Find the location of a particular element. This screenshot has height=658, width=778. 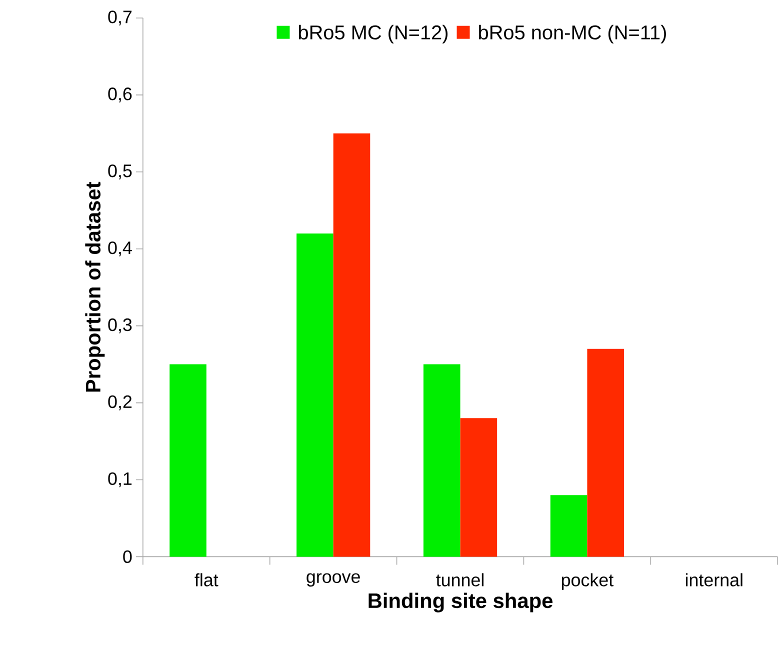

x-tick-label: flat is located at coordinates (206, 580).